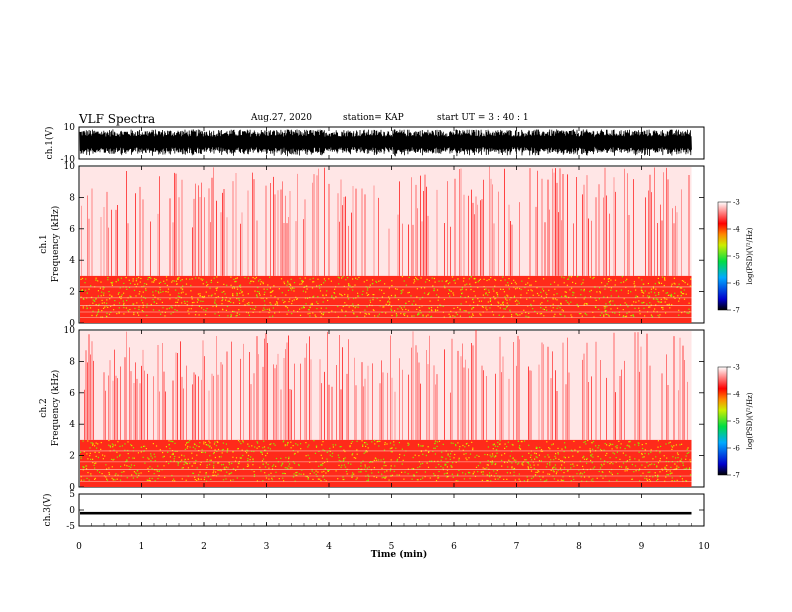 This screenshot has width=792, height=612. I want to click on x-axis-label: Time (min), so click(399, 554).